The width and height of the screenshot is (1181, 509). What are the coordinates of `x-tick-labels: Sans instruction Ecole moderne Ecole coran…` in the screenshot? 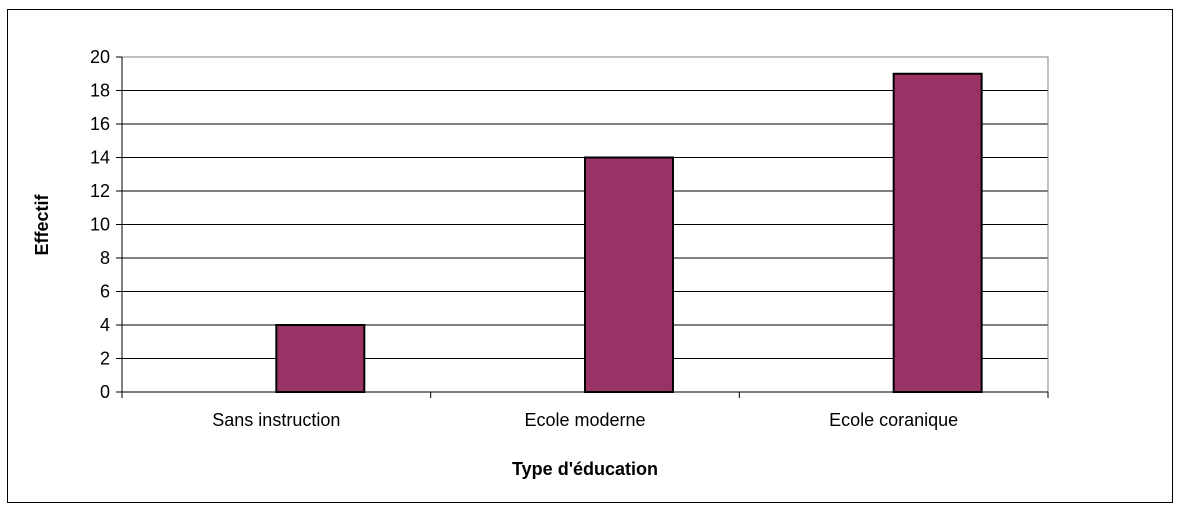 It's located at (585, 420).